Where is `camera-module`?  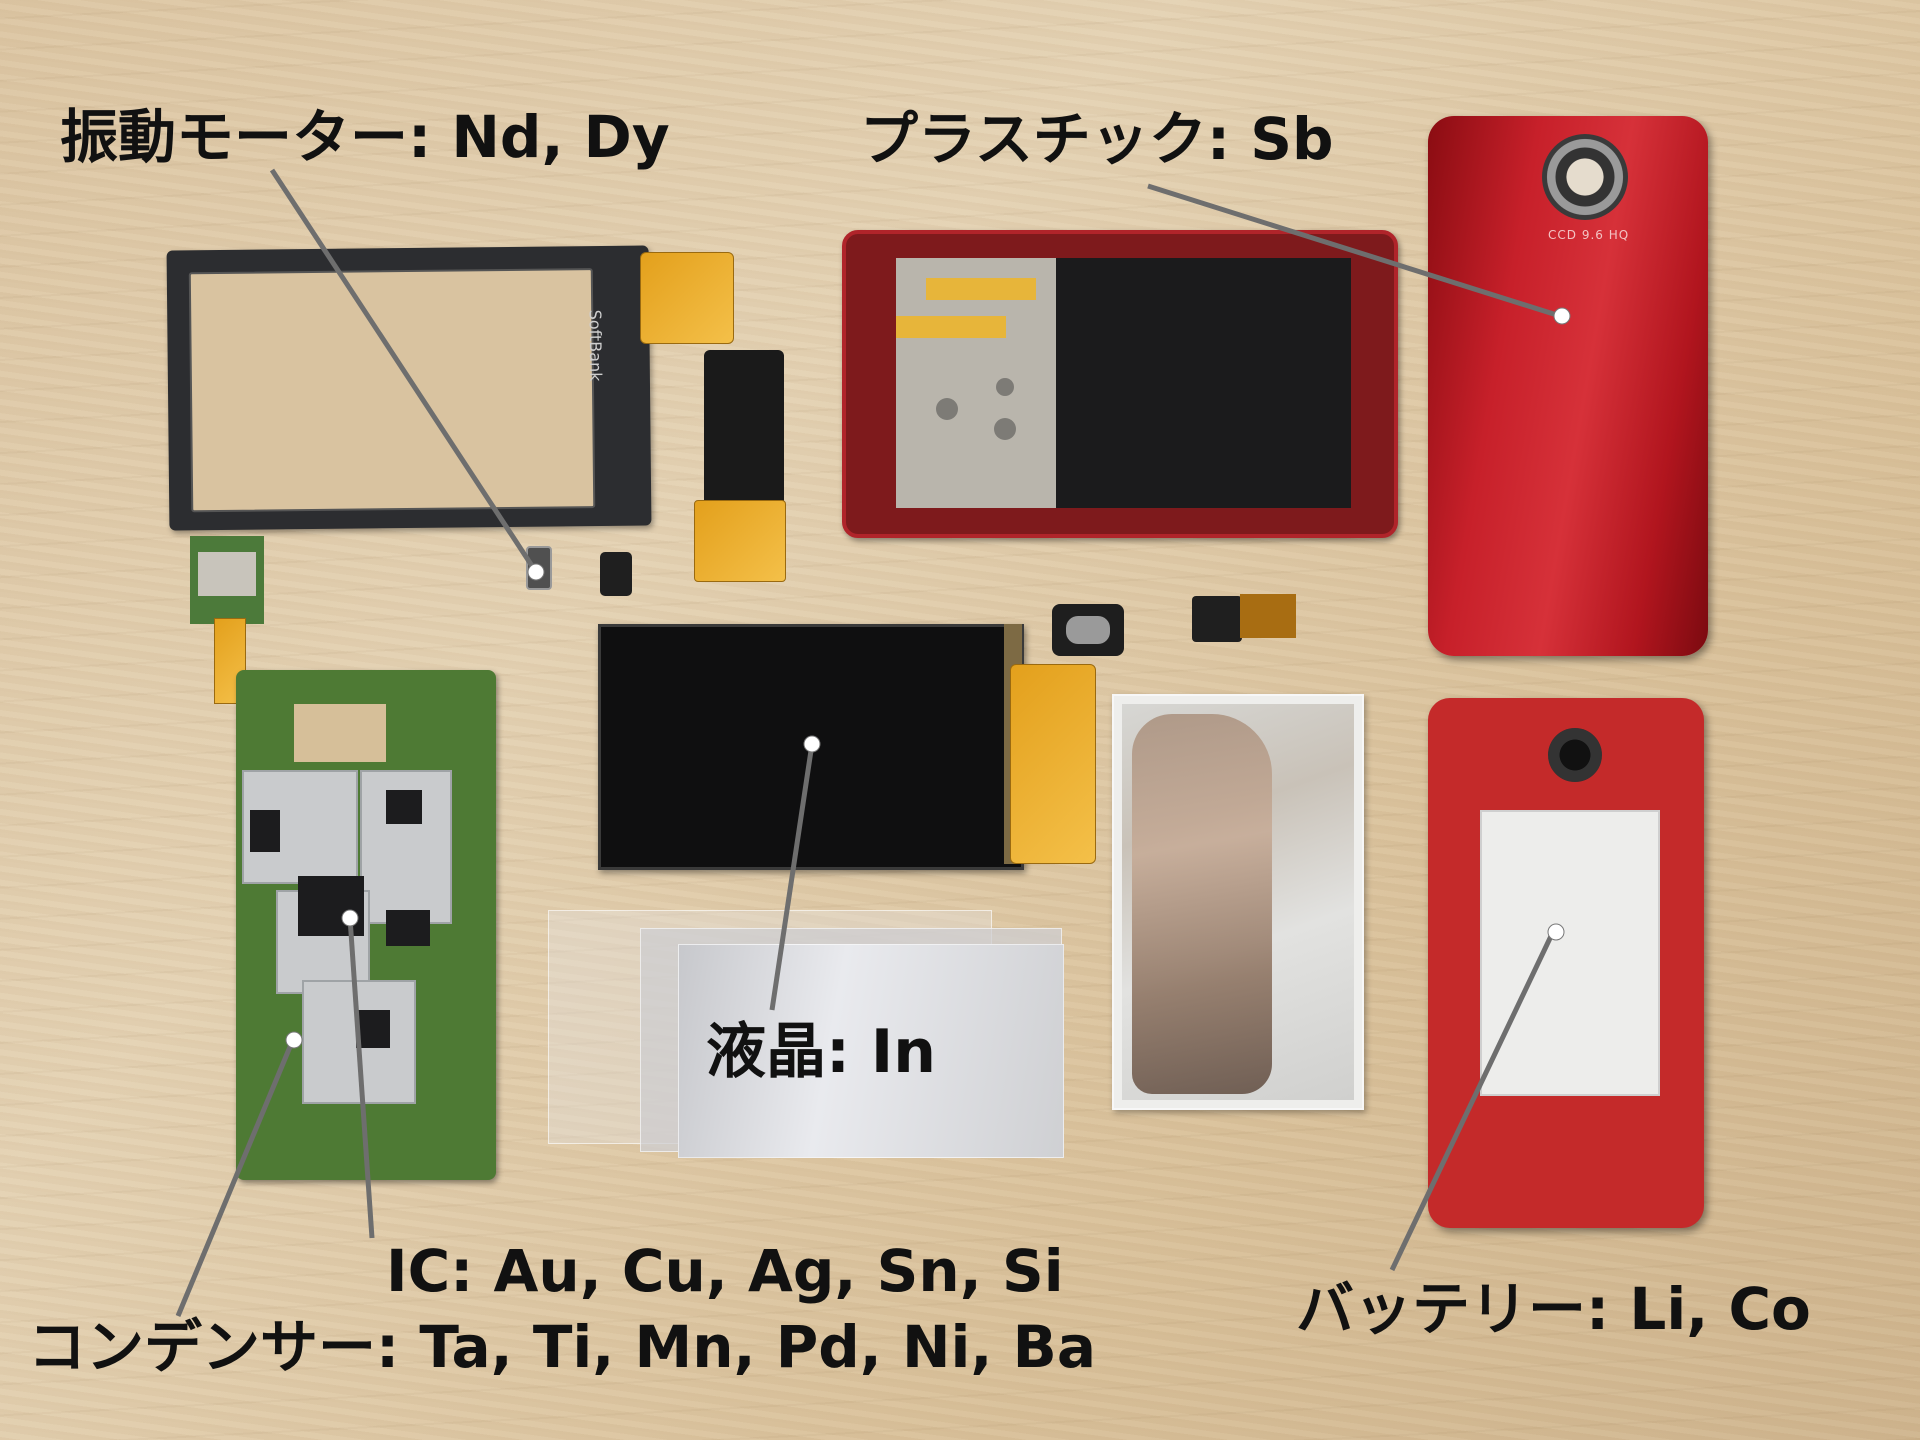
camera-module is located at coordinates (1217, 619).